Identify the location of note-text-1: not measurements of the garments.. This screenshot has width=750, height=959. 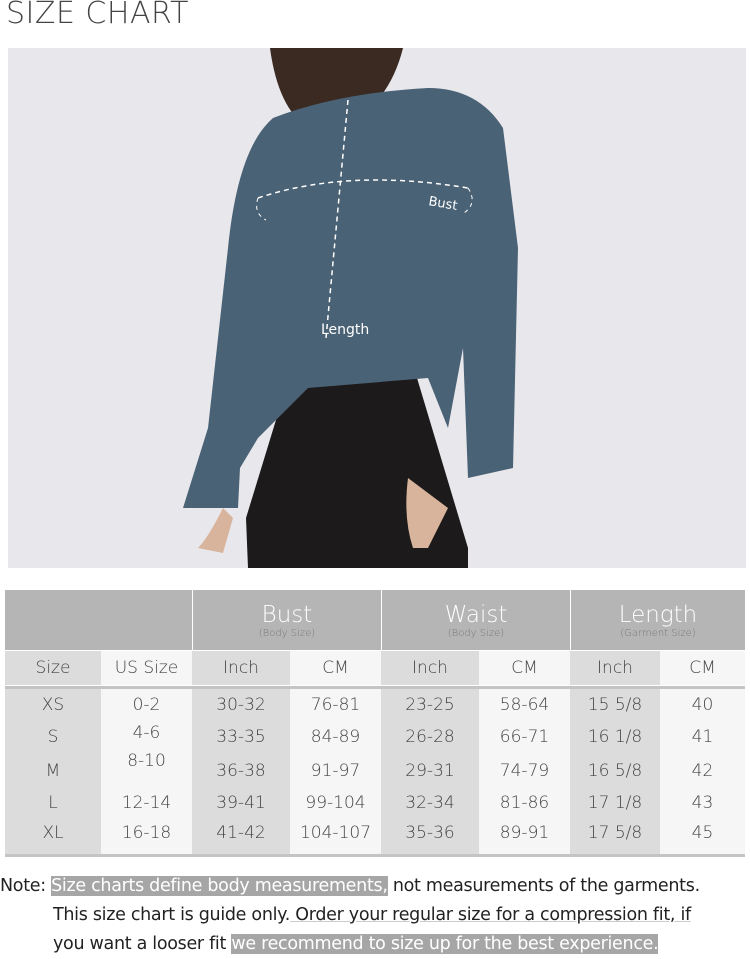
(543, 886).